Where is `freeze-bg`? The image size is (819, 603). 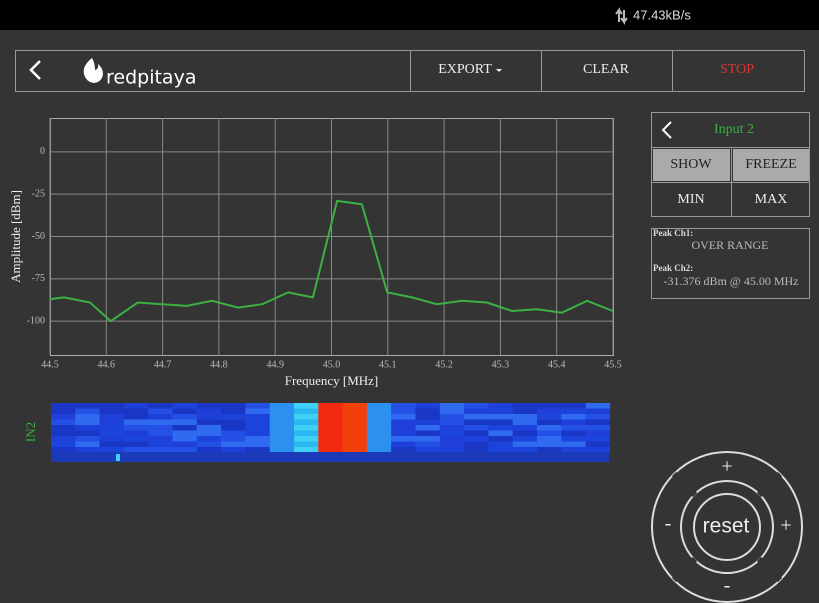
freeze-bg is located at coordinates (771, 165).